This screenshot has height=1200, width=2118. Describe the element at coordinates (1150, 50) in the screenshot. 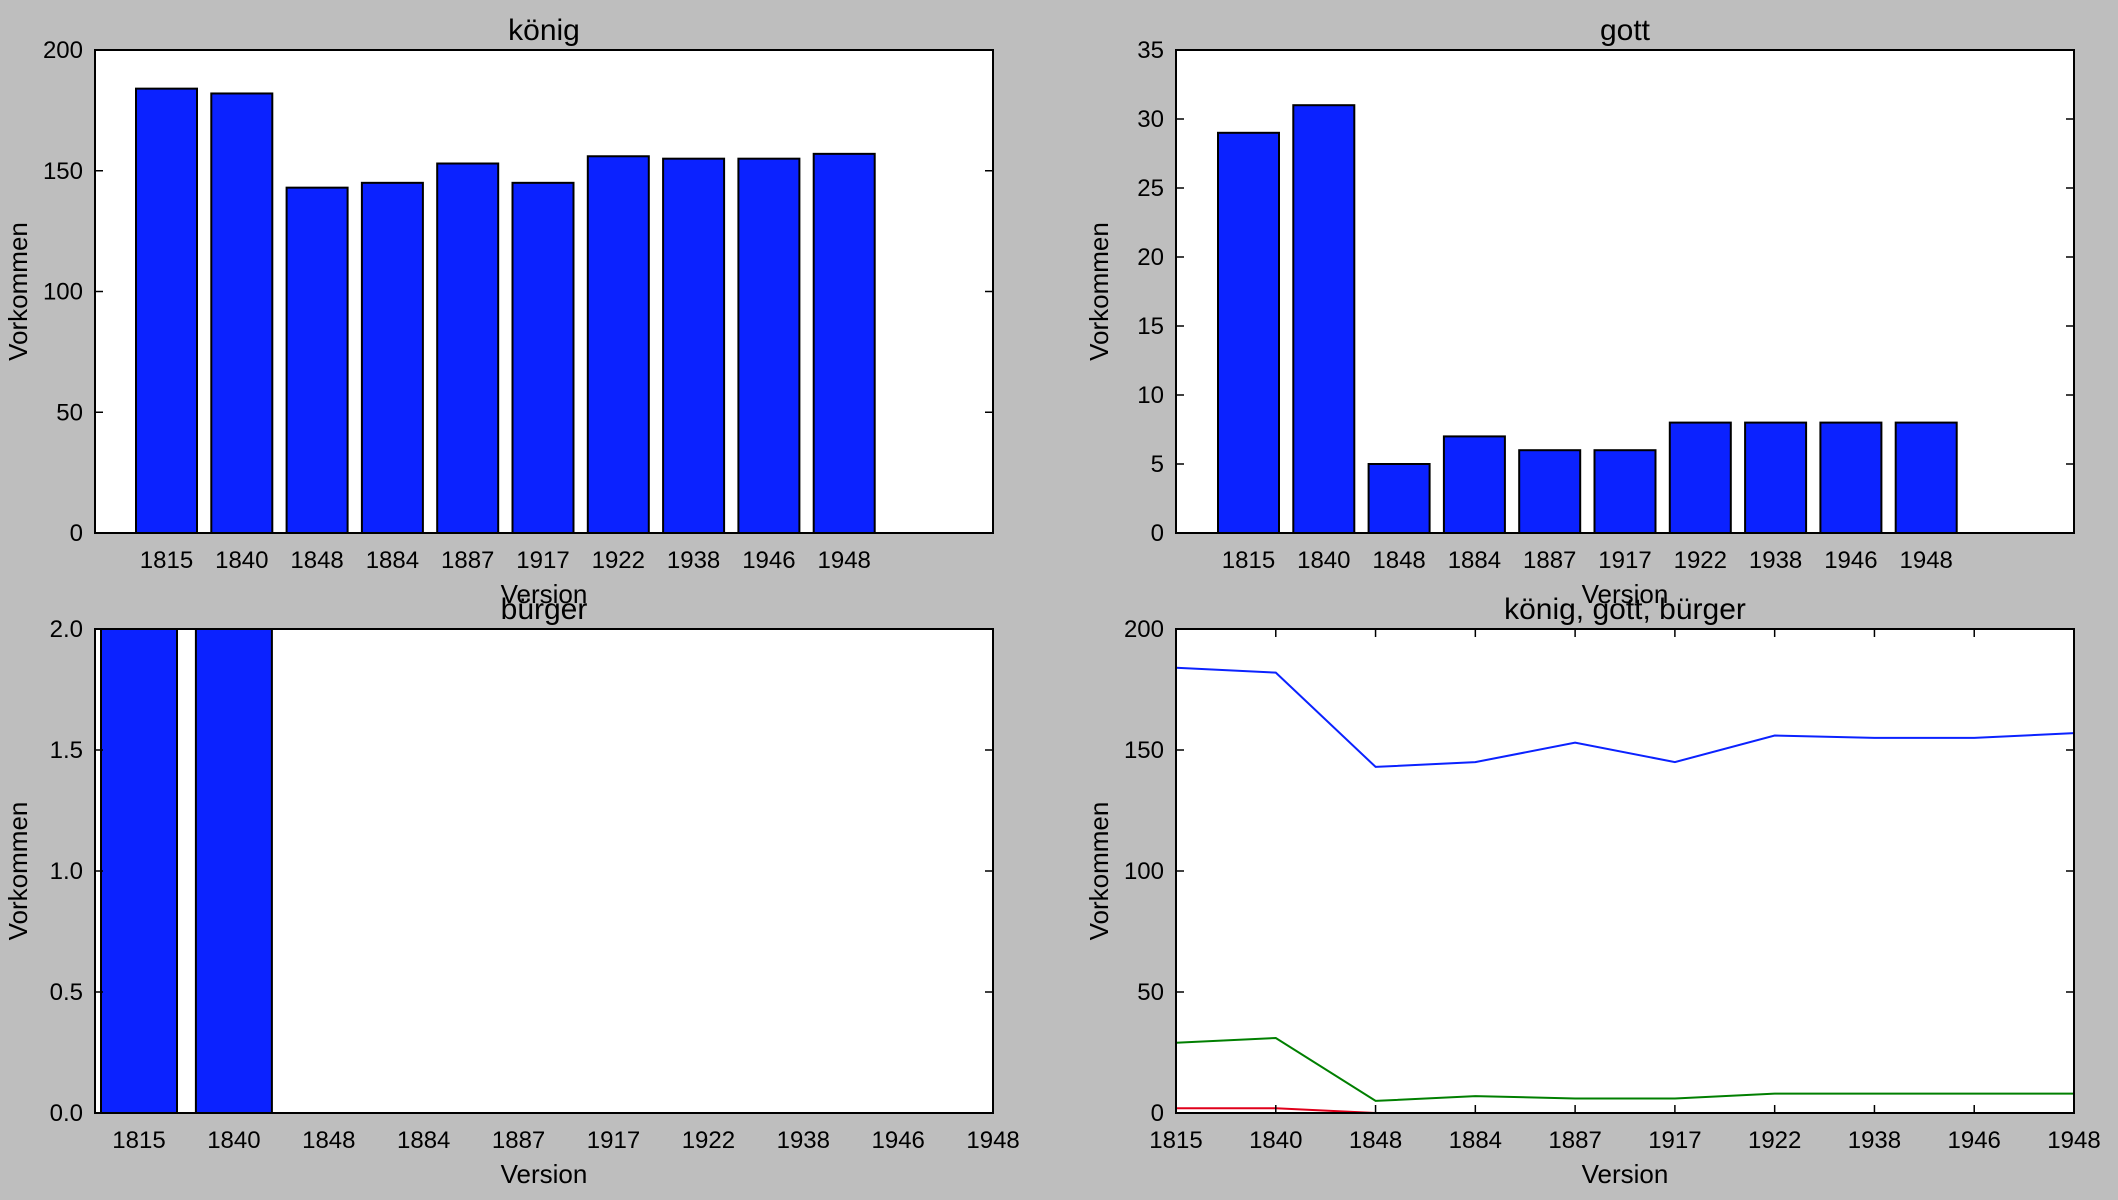

I see `y-tick-label: 35` at that location.